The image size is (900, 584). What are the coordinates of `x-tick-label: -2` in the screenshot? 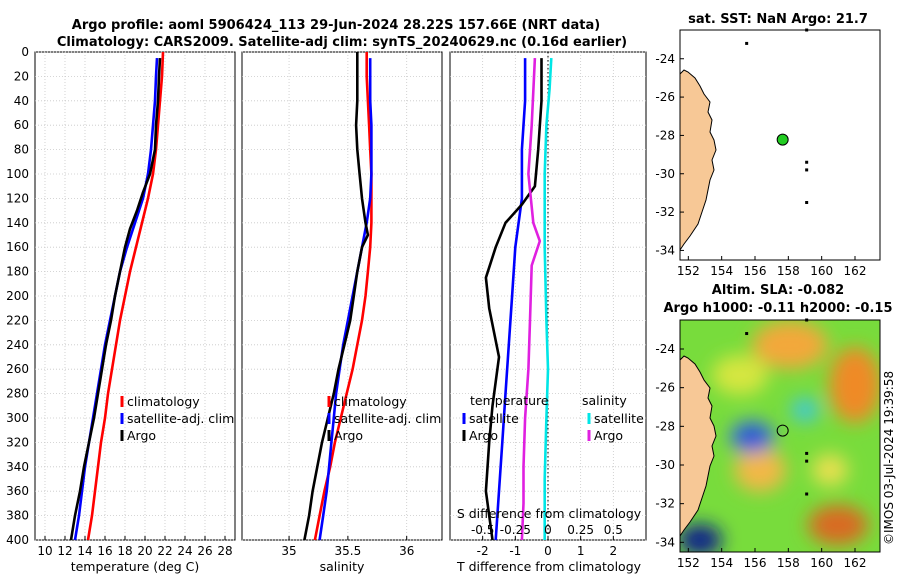 It's located at (483, 551).